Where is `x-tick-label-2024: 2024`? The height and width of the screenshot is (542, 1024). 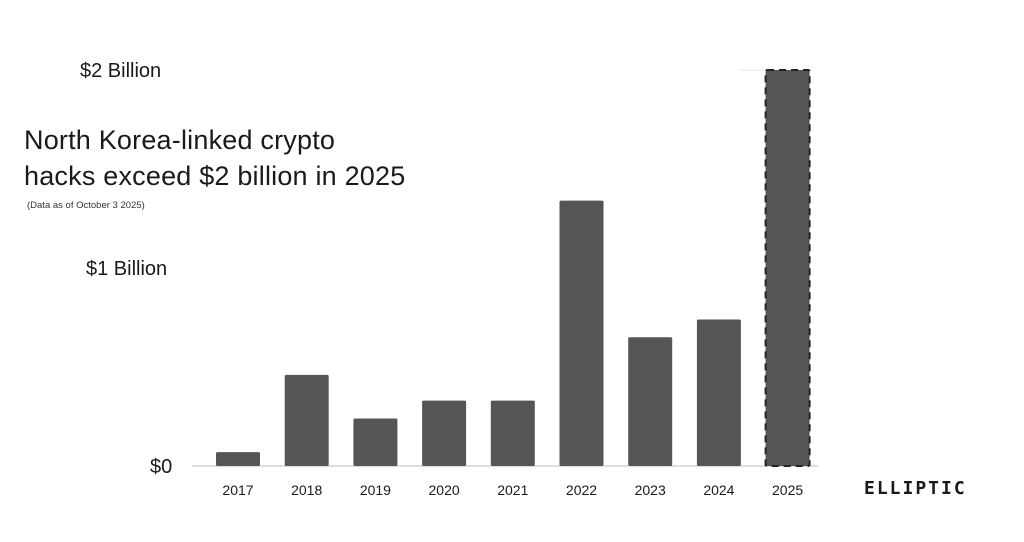
x-tick-label-2024: 2024 is located at coordinates (718, 490).